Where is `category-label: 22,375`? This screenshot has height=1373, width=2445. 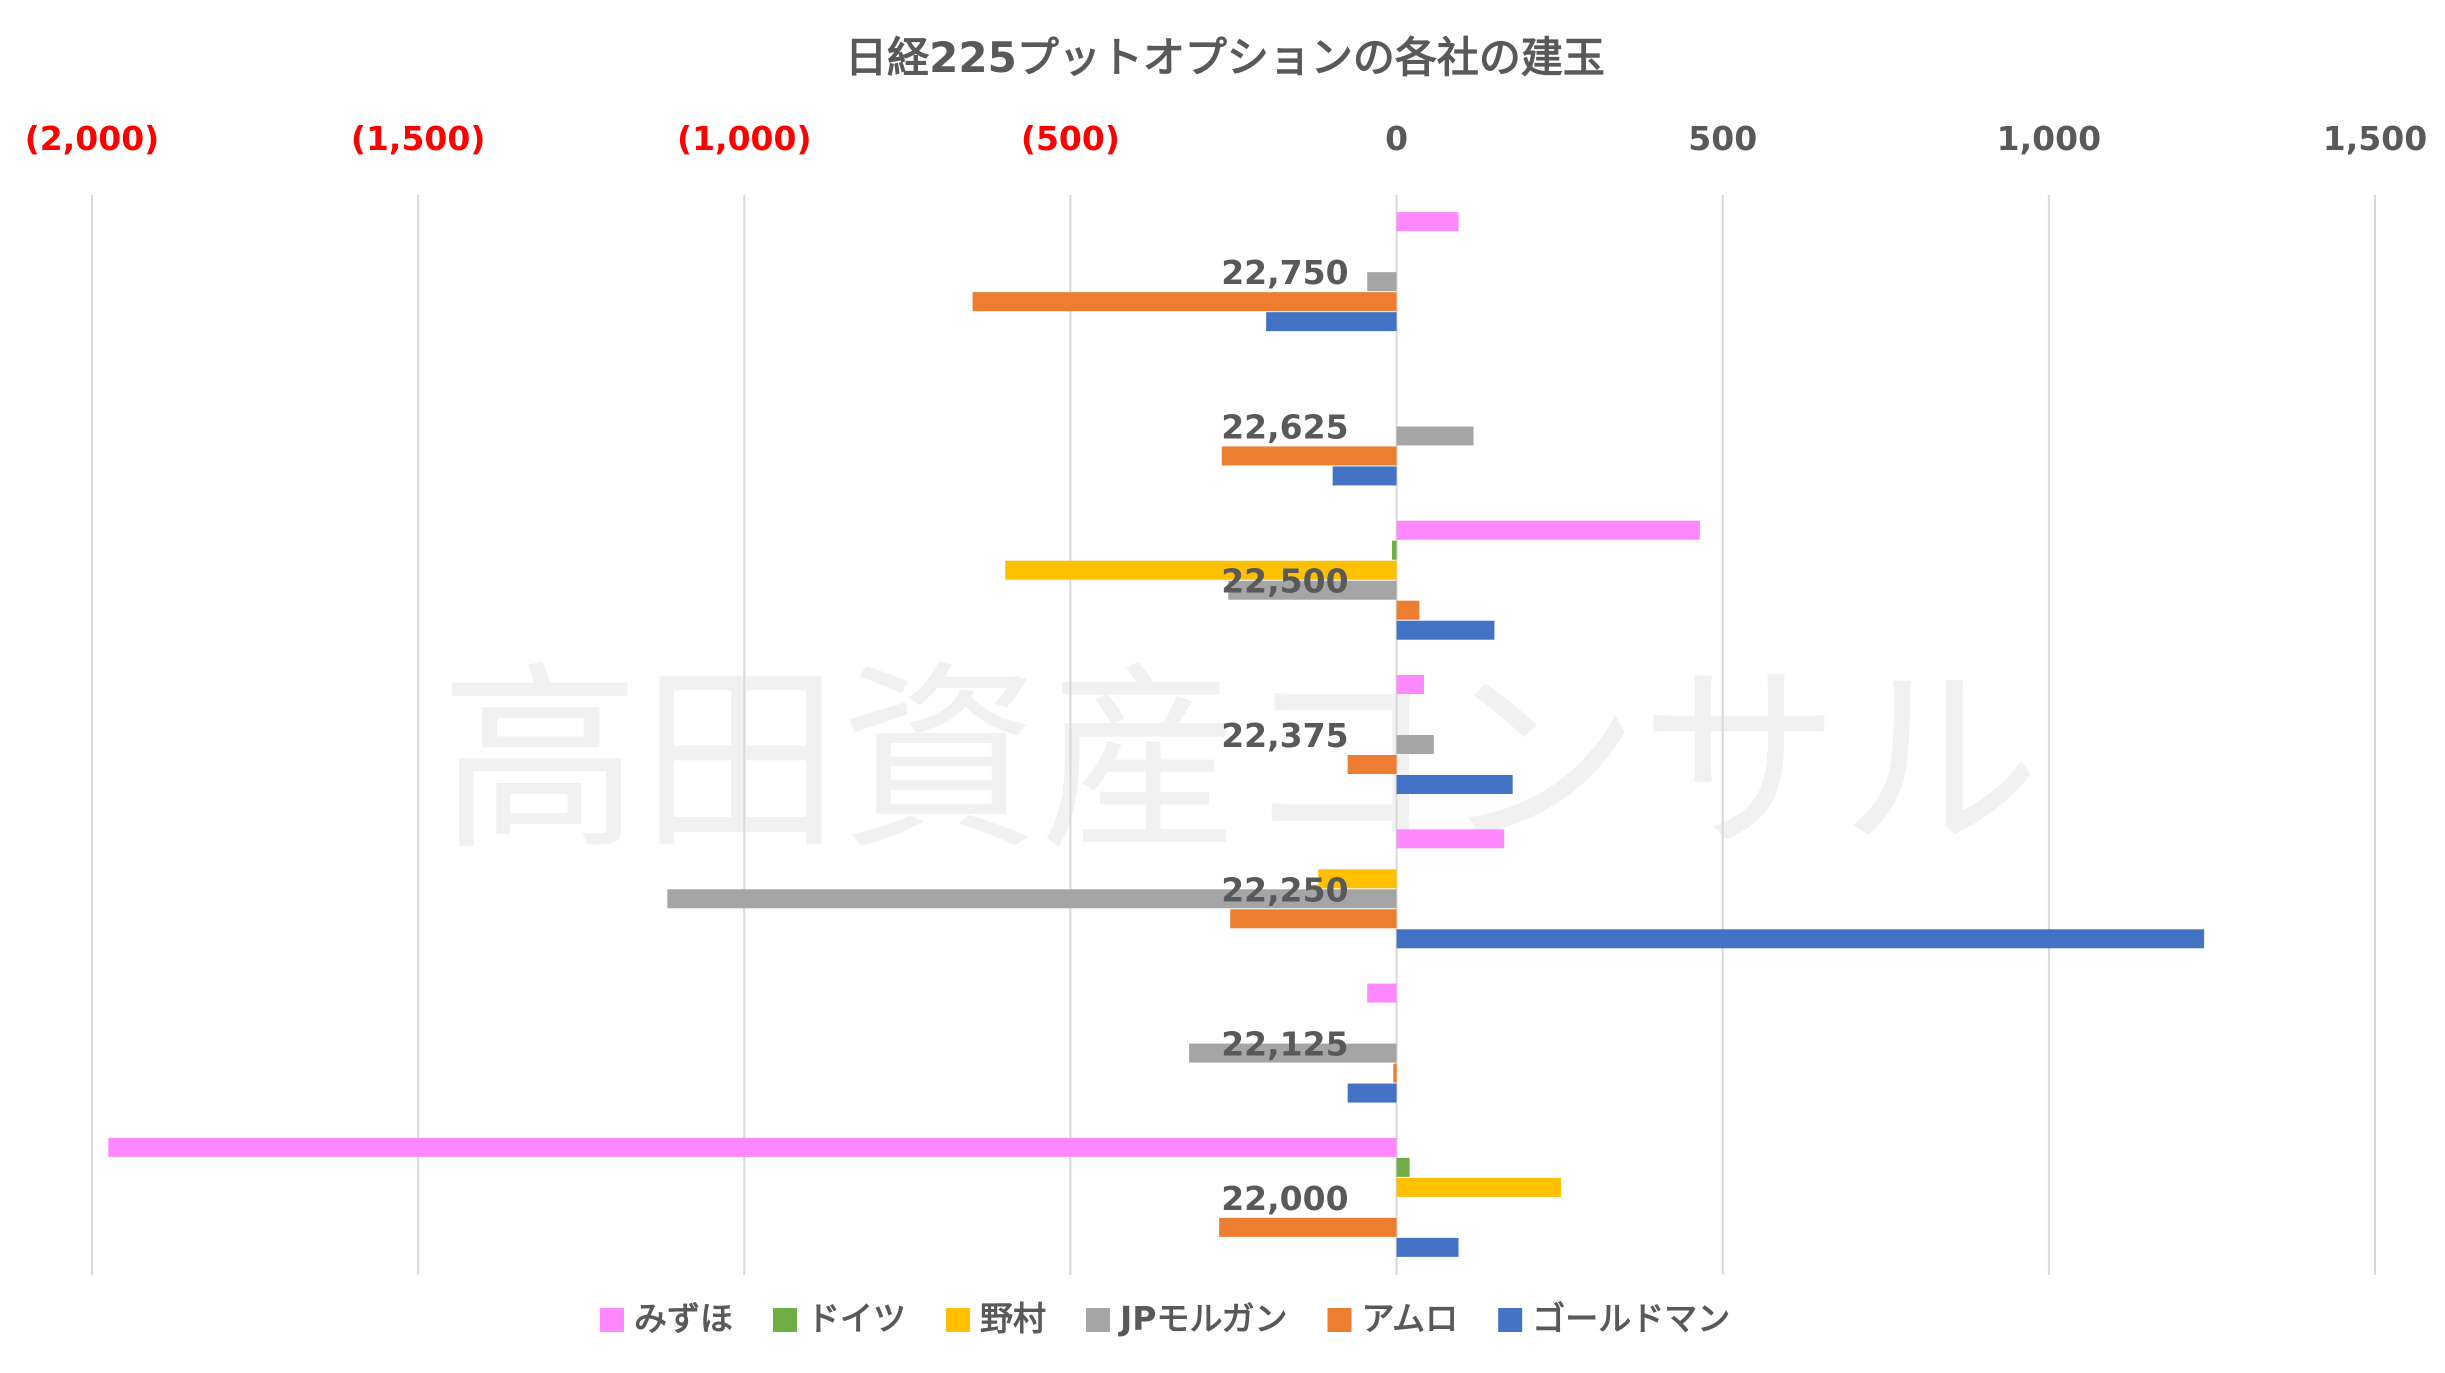
category-label: 22,375 is located at coordinates (1284, 735).